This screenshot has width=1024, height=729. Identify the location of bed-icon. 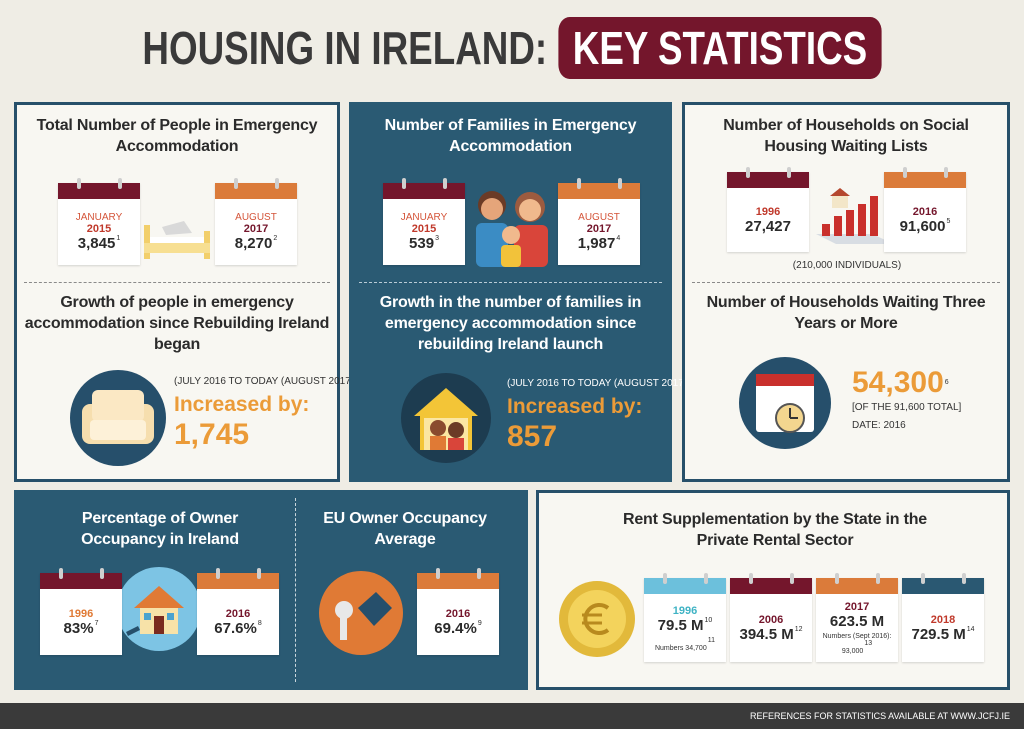
(177, 240).